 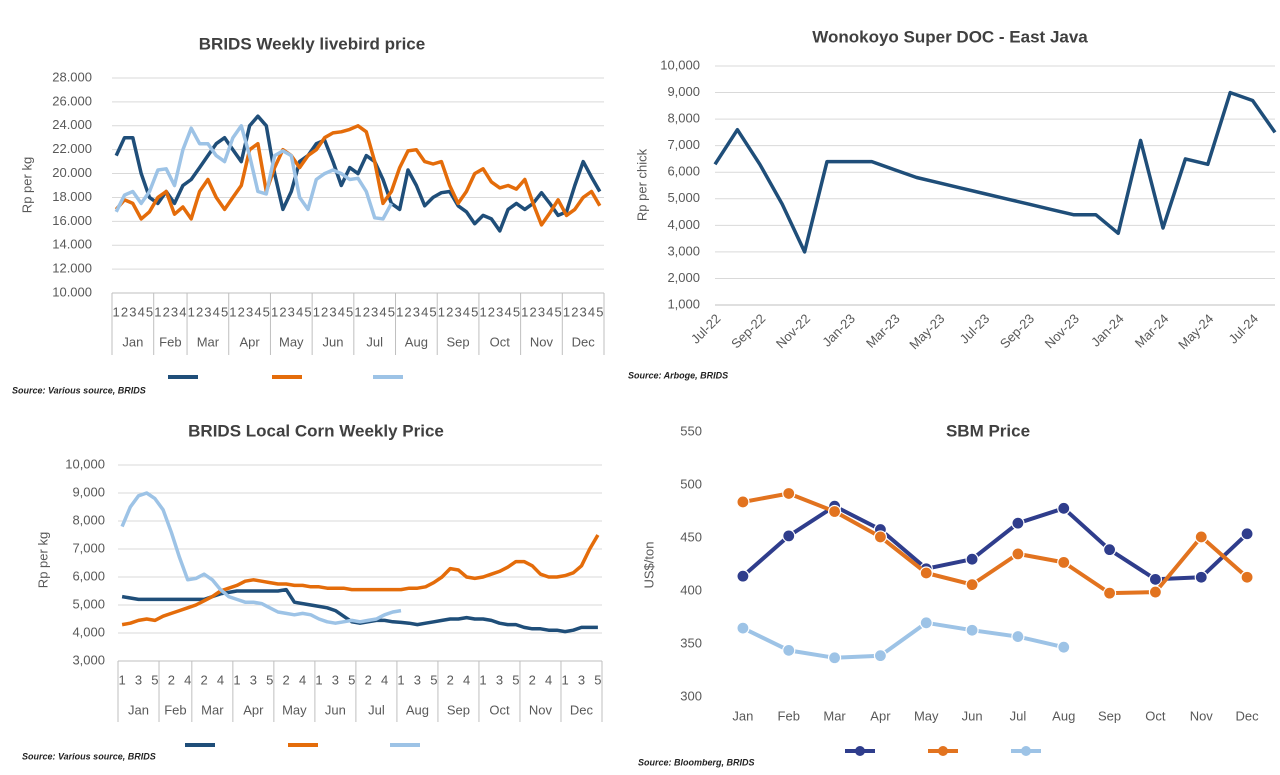 What do you see at coordinates (72, 196) in the screenshot?
I see `y-tick-label: 18.000` at bounding box center [72, 196].